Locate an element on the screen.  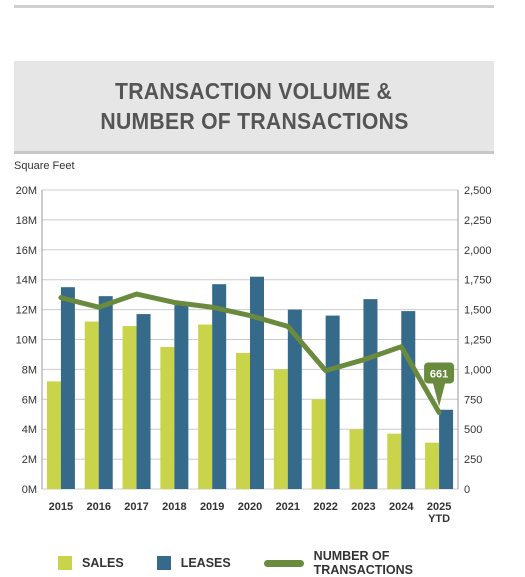
y-tick-right: 2,250 is located at coordinates (478, 221).